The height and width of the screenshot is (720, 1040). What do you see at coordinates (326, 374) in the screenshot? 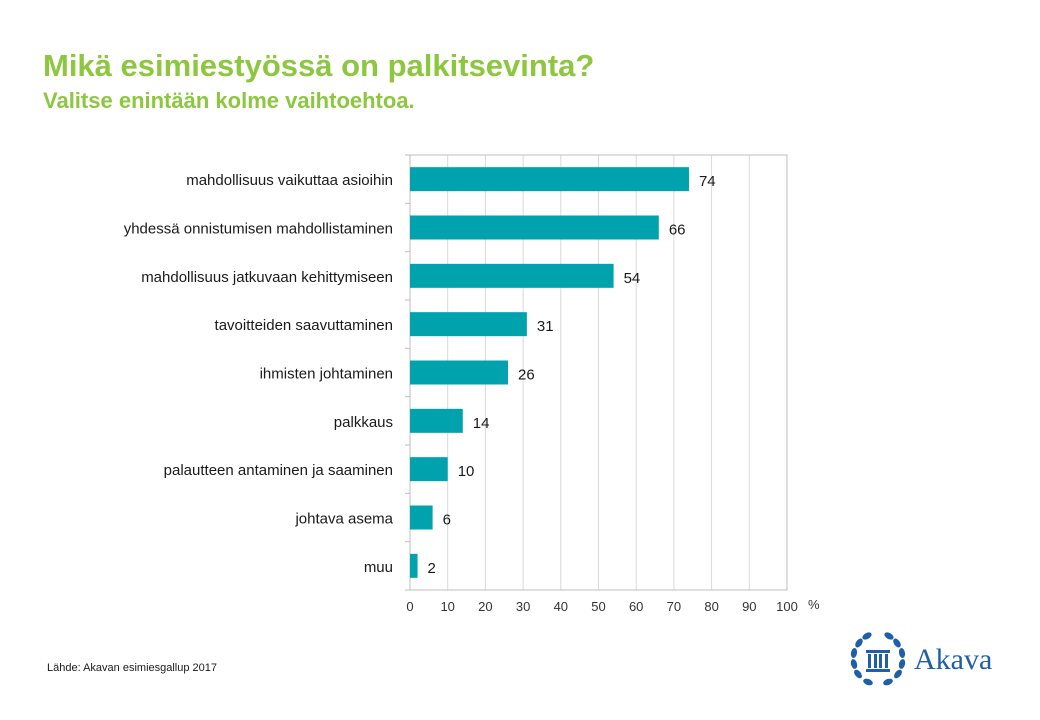
I see `category-label: ihmisten johtaminen` at bounding box center [326, 374].